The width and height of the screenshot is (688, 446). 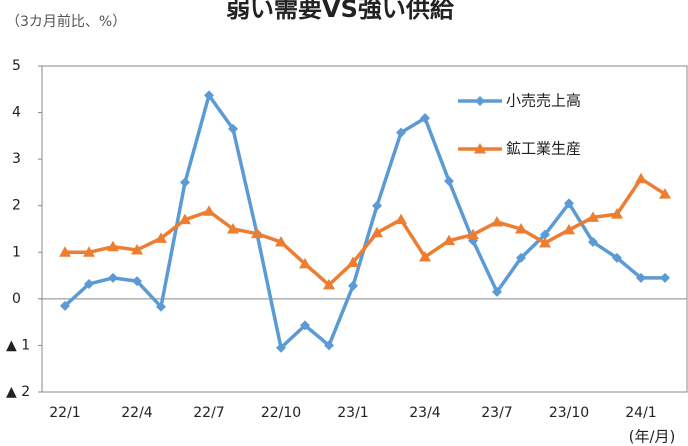 I want to click on x-tick-label: 23/4, so click(x=425, y=413).